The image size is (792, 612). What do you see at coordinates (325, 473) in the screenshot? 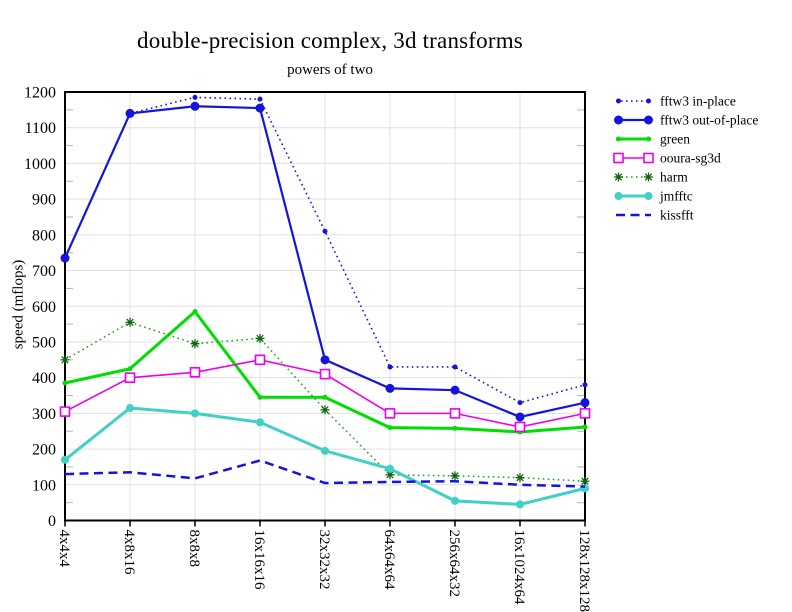
I see `series-line-kissfft` at bounding box center [325, 473].